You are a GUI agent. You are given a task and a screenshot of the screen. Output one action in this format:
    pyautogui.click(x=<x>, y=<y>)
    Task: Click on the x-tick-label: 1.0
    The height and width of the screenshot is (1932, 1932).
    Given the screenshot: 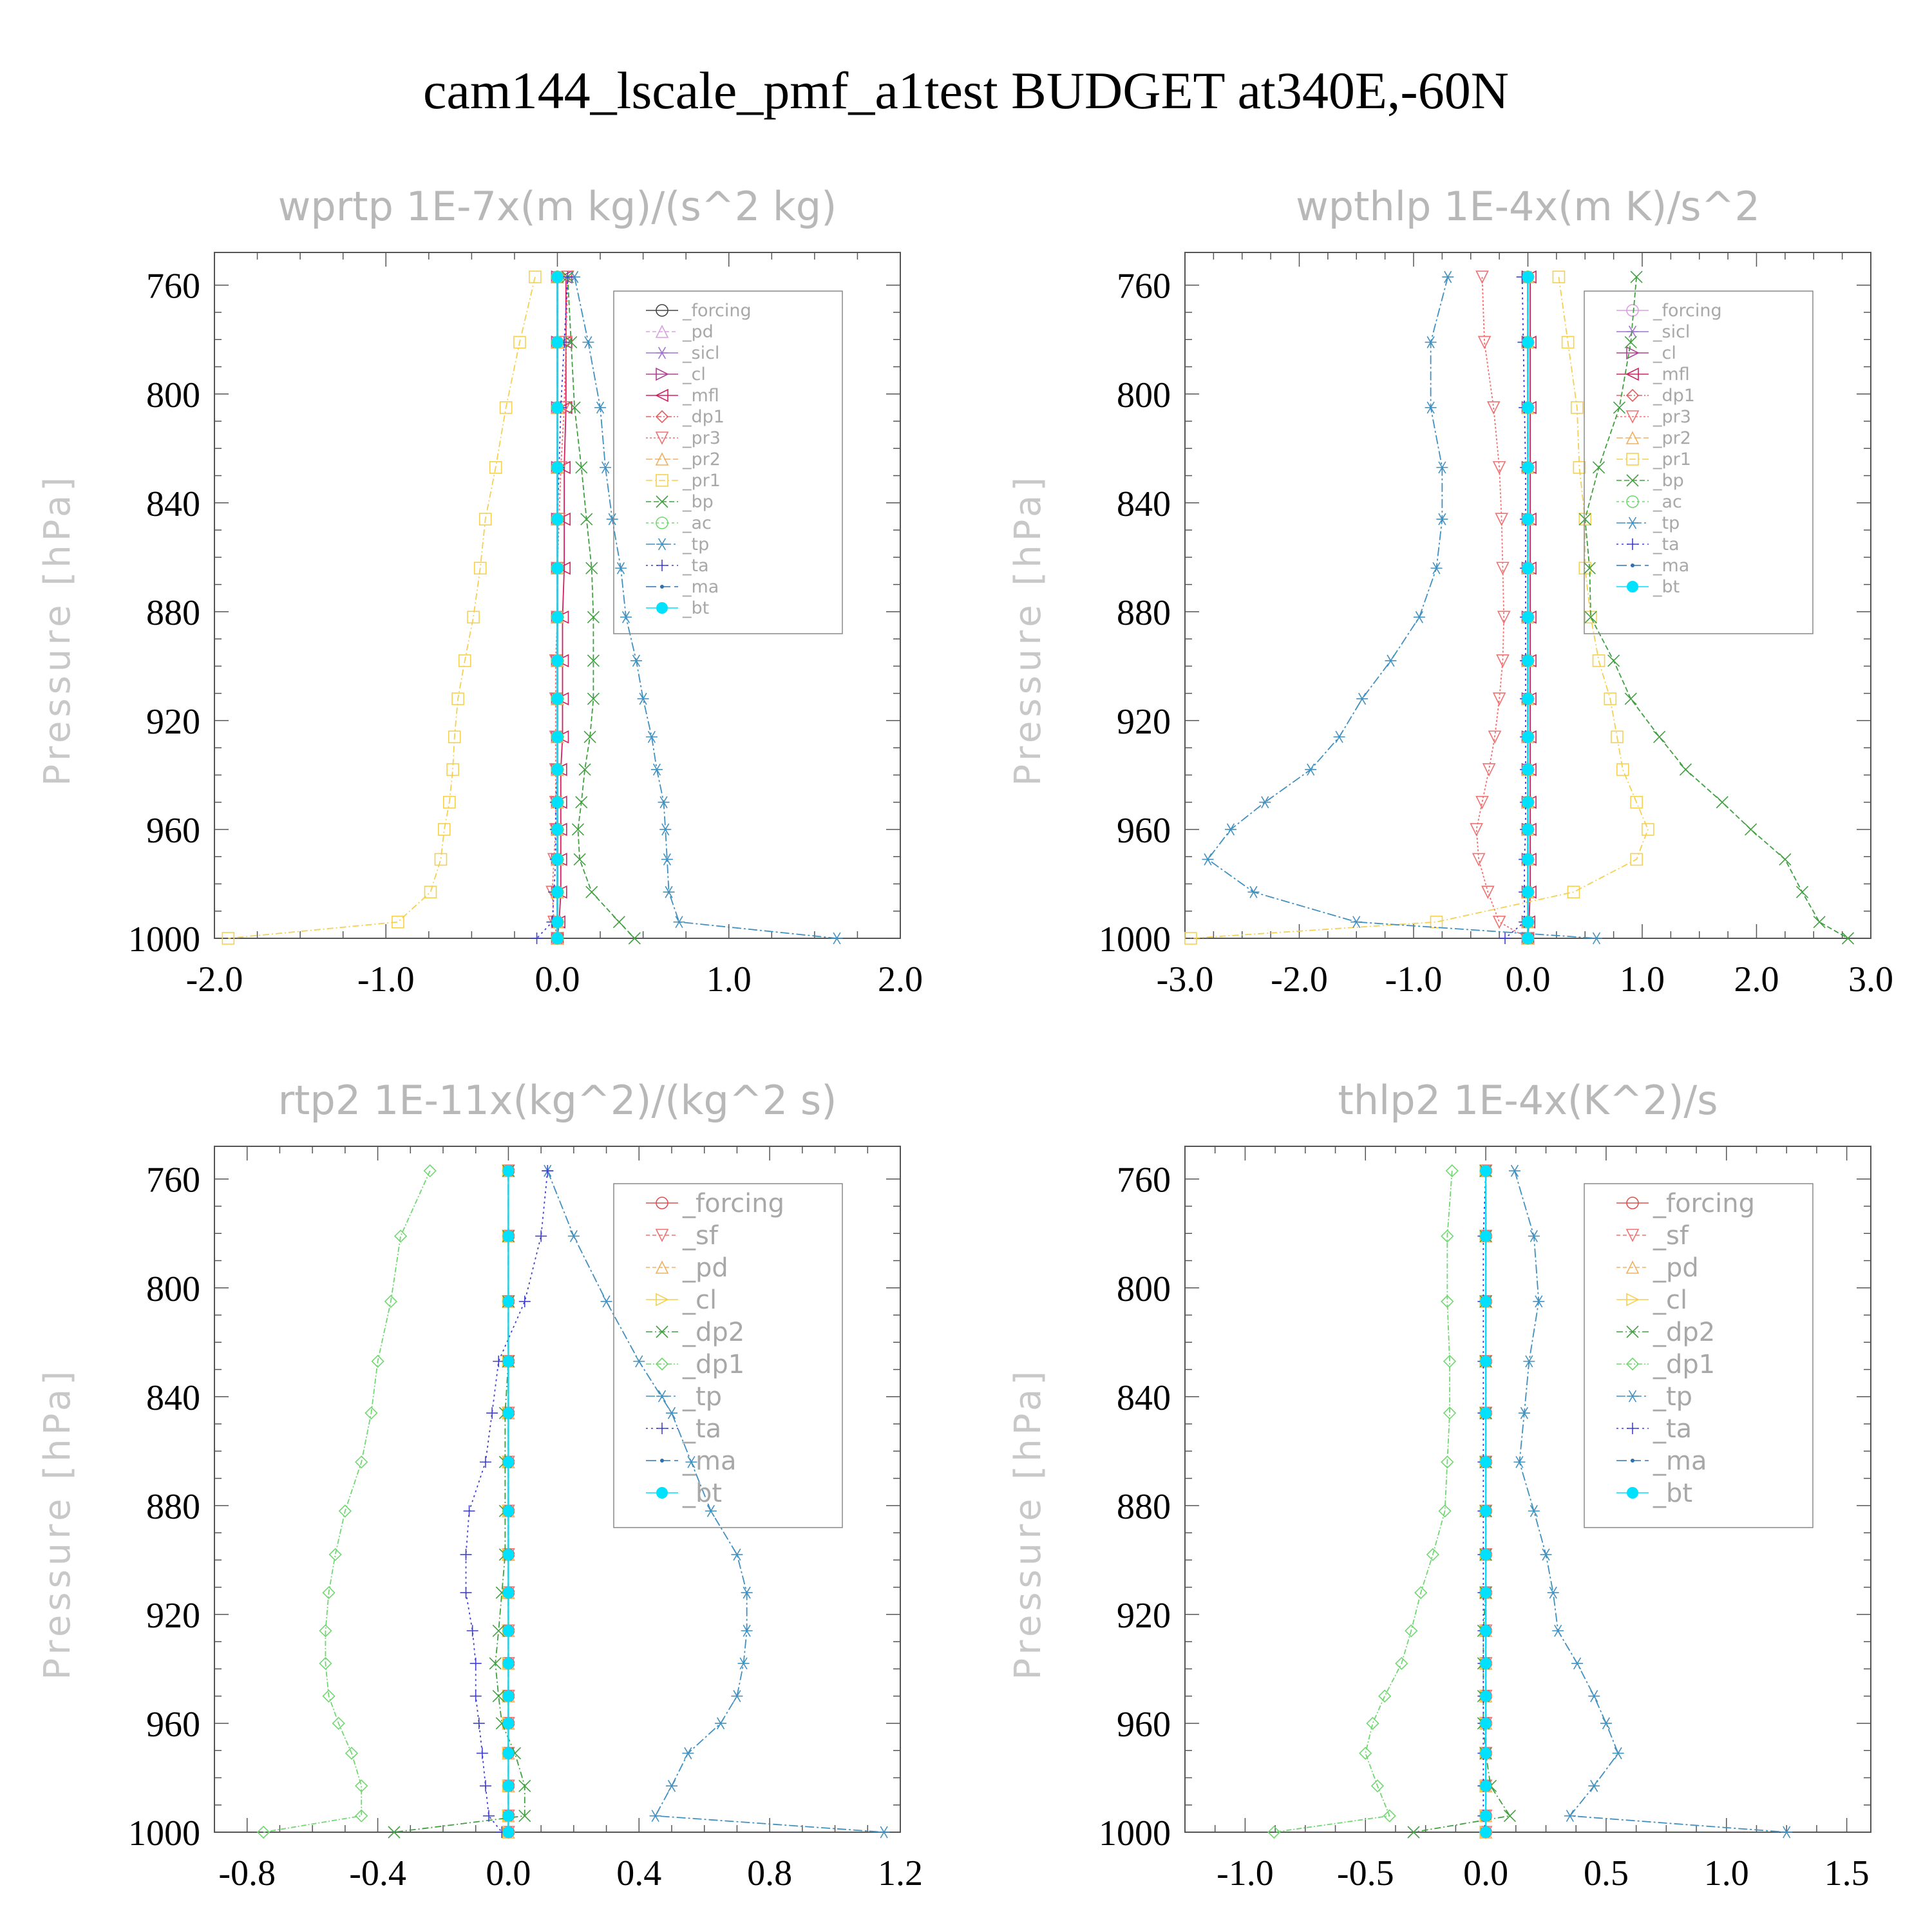 What is the action you would take?
    pyautogui.click(x=1727, y=1873)
    